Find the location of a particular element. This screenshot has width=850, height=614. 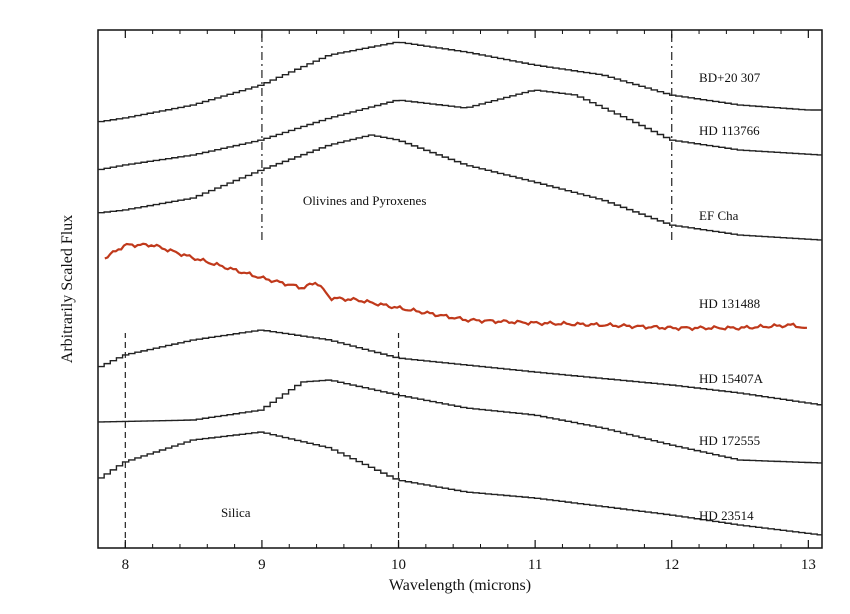

x-axis-label: Wavelength (microns) is located at coordinates (460, 585).